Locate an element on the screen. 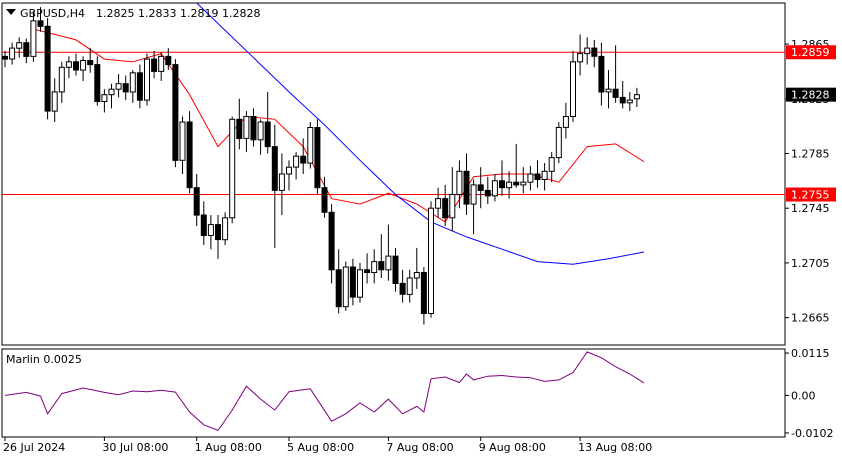  ind-tick-label-1: 0.00 is located at coordinates (803, 395).